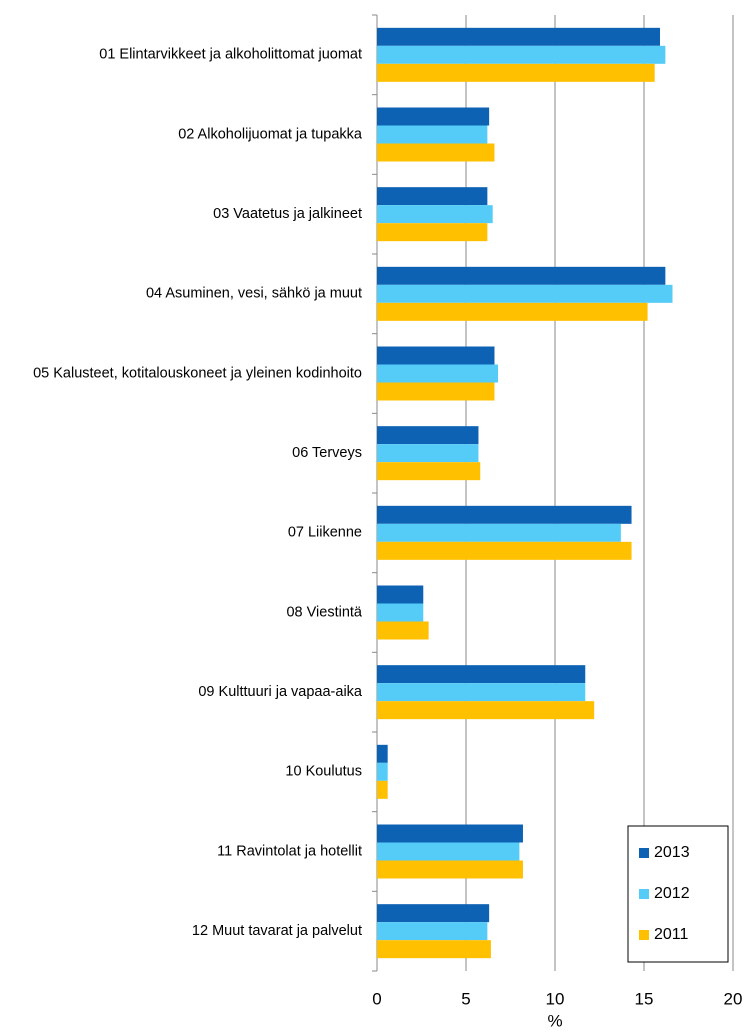 The height and width of the screenshot is (1032, 746). I want to click on legend-label: 2011, so click(671, 934).